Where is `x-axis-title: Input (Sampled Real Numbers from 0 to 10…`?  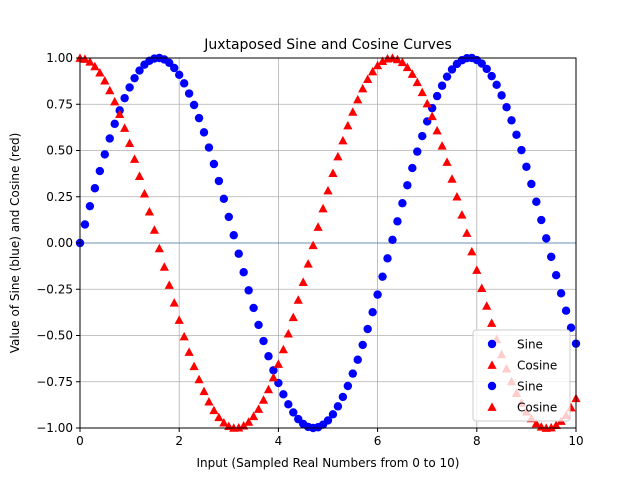 x-axis-title: Input (Sampled Real Numbers from 0 to 10… is located at coordinates (328, 463).